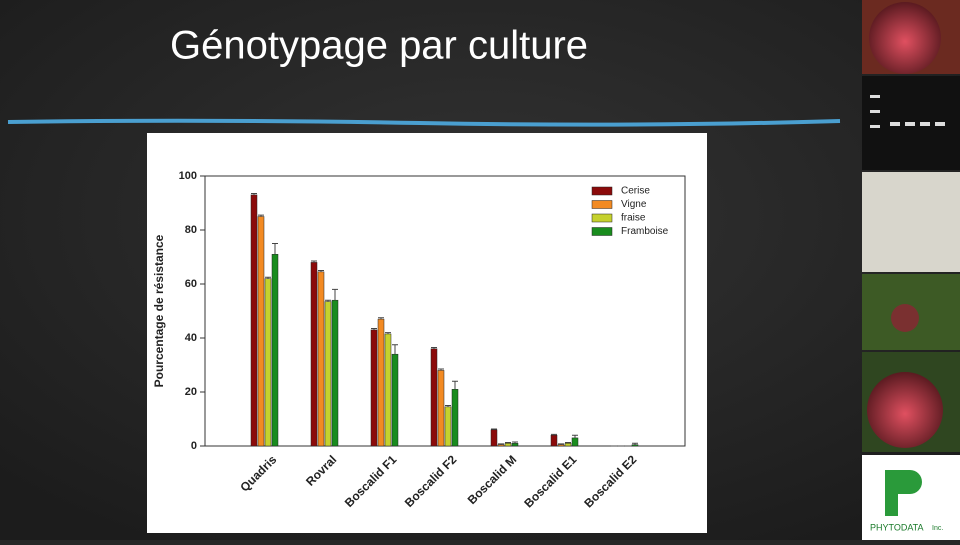 The width and height of the screenshot is (960, 545). What do you see at coordinates (633, 218) in the screenshot?
I see `legend-label: fraise` at bounding box center [633, 218].